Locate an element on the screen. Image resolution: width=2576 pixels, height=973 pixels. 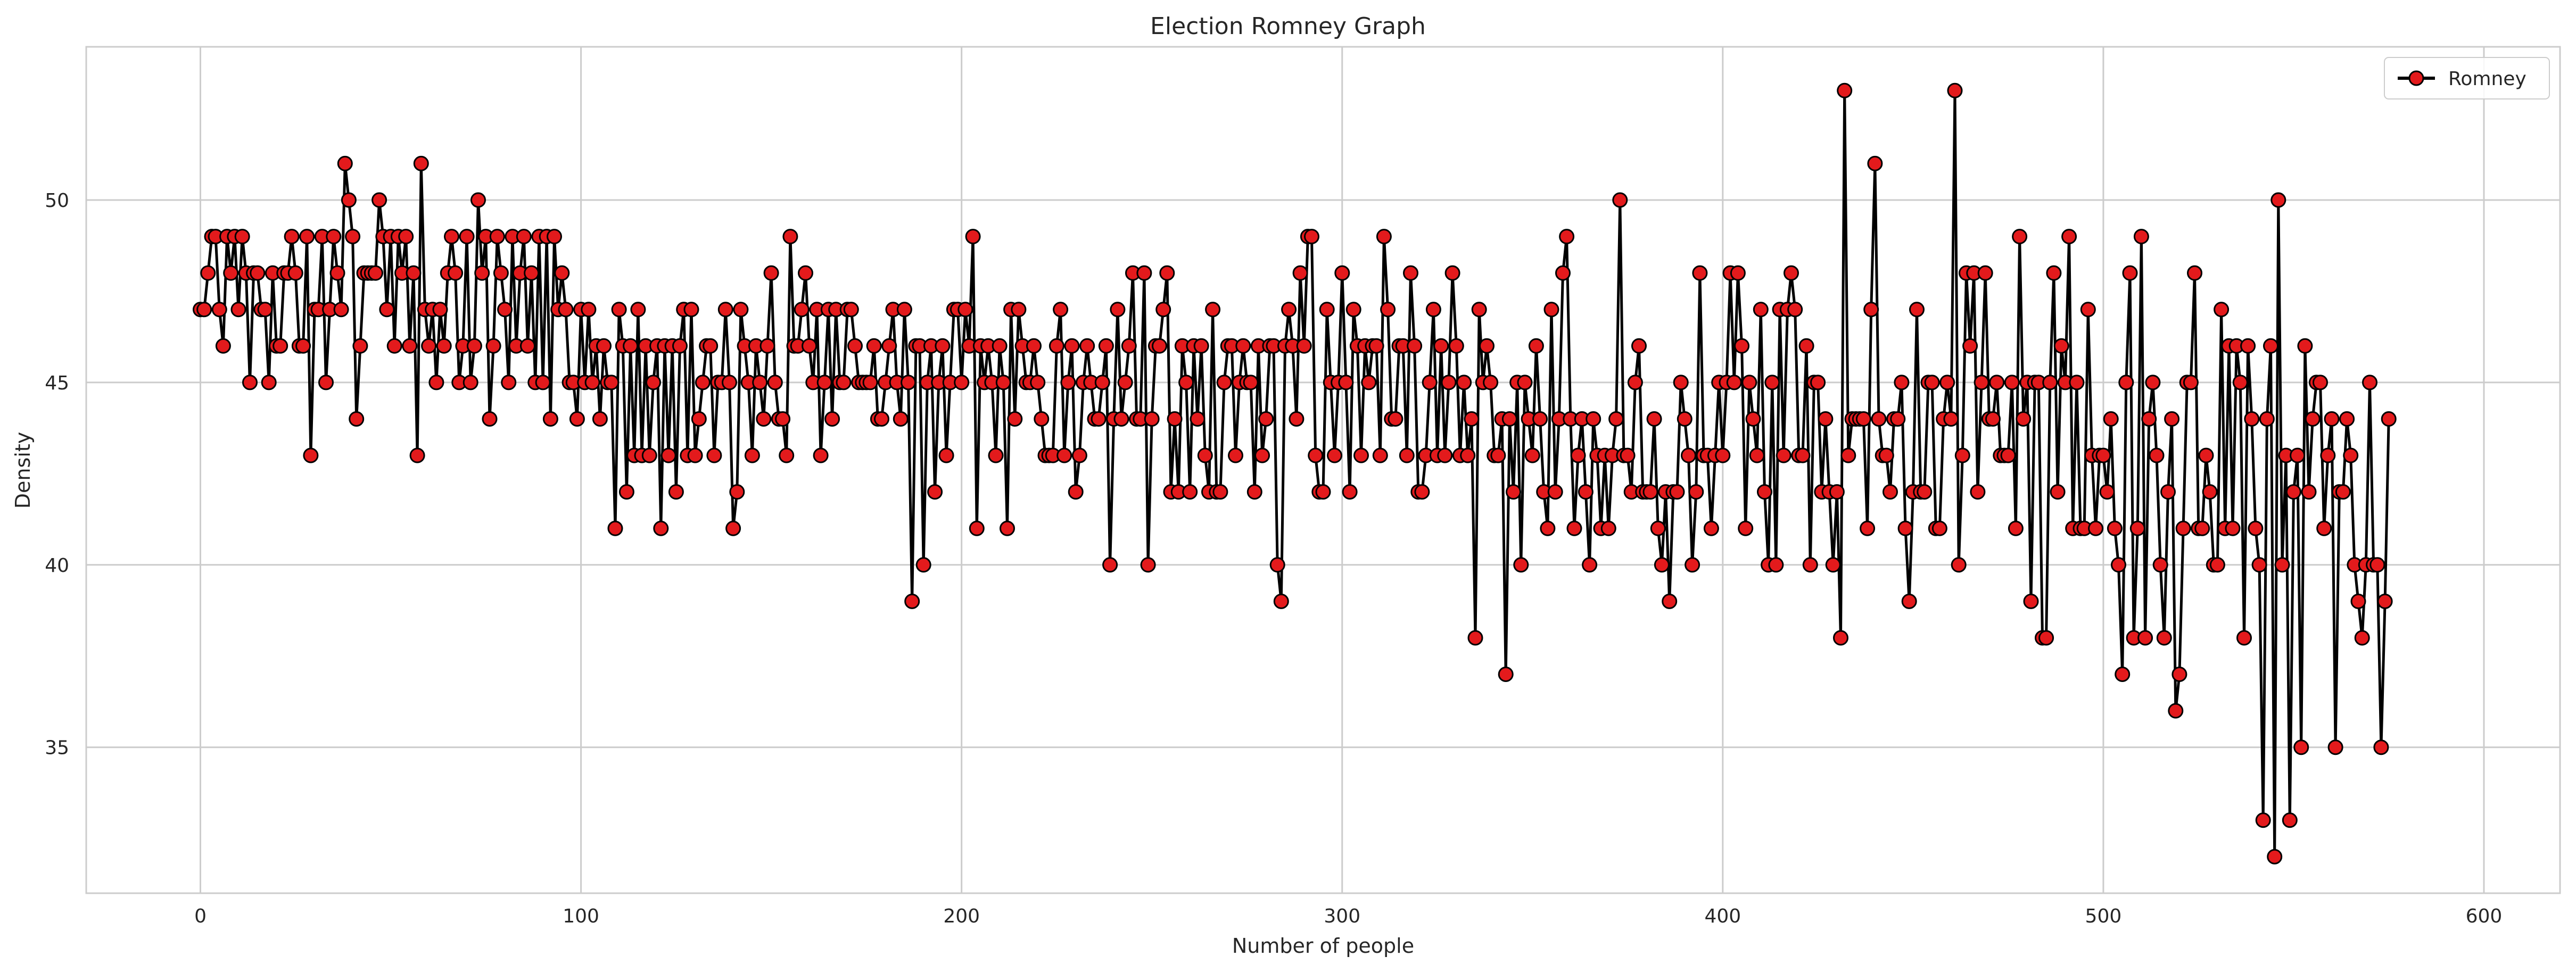
x-tick-label: 200 is located at coordinates (961, 916).